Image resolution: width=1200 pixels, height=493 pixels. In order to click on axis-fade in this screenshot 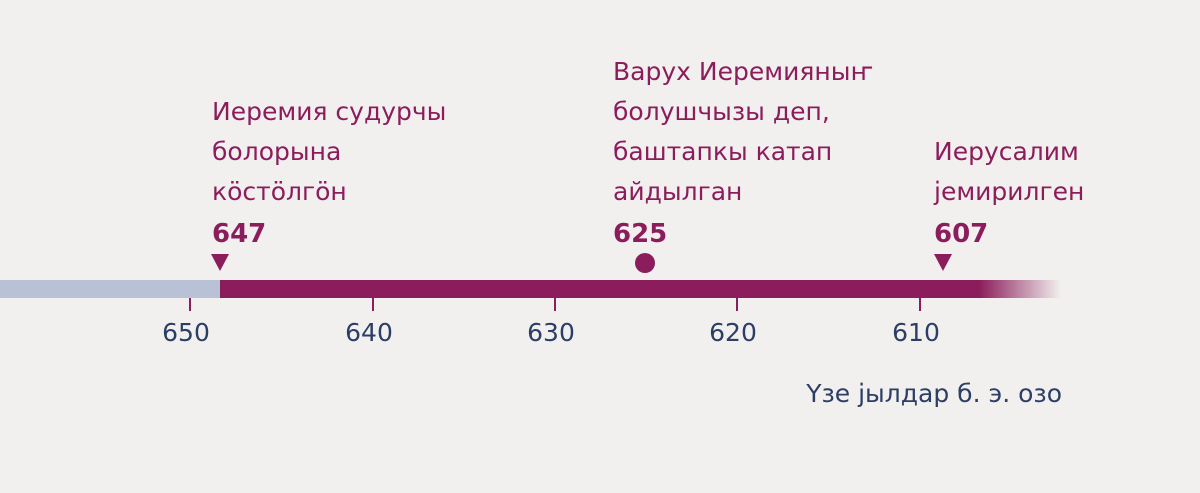, I will do `click(1020, 289)`.